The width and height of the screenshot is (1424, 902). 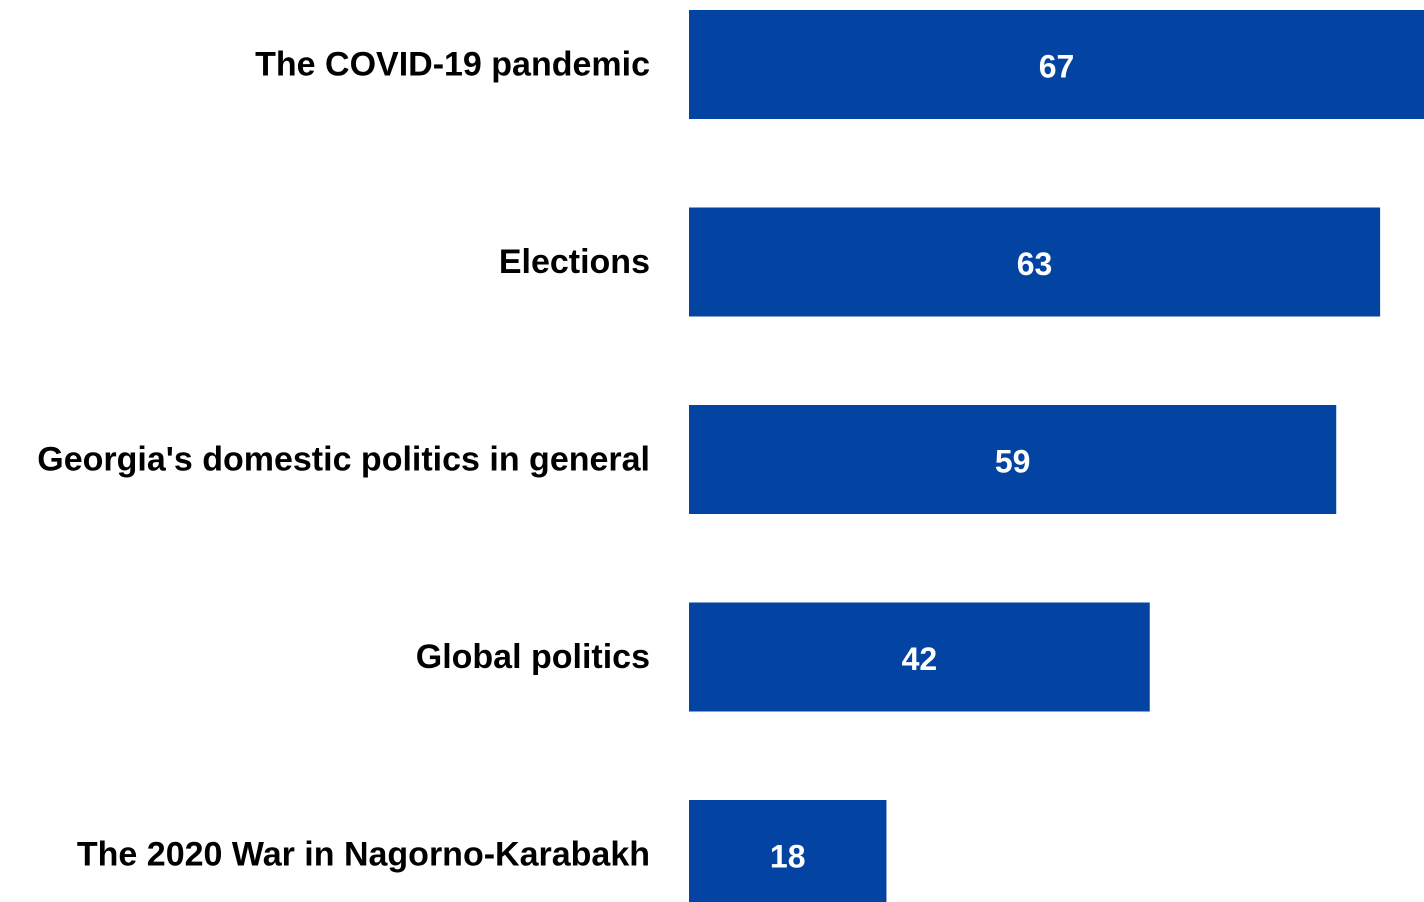 What do you see at coordinates (788, 857) in the screenshot?
I see `value-label-4: 18` at bounding box center [788, 857].